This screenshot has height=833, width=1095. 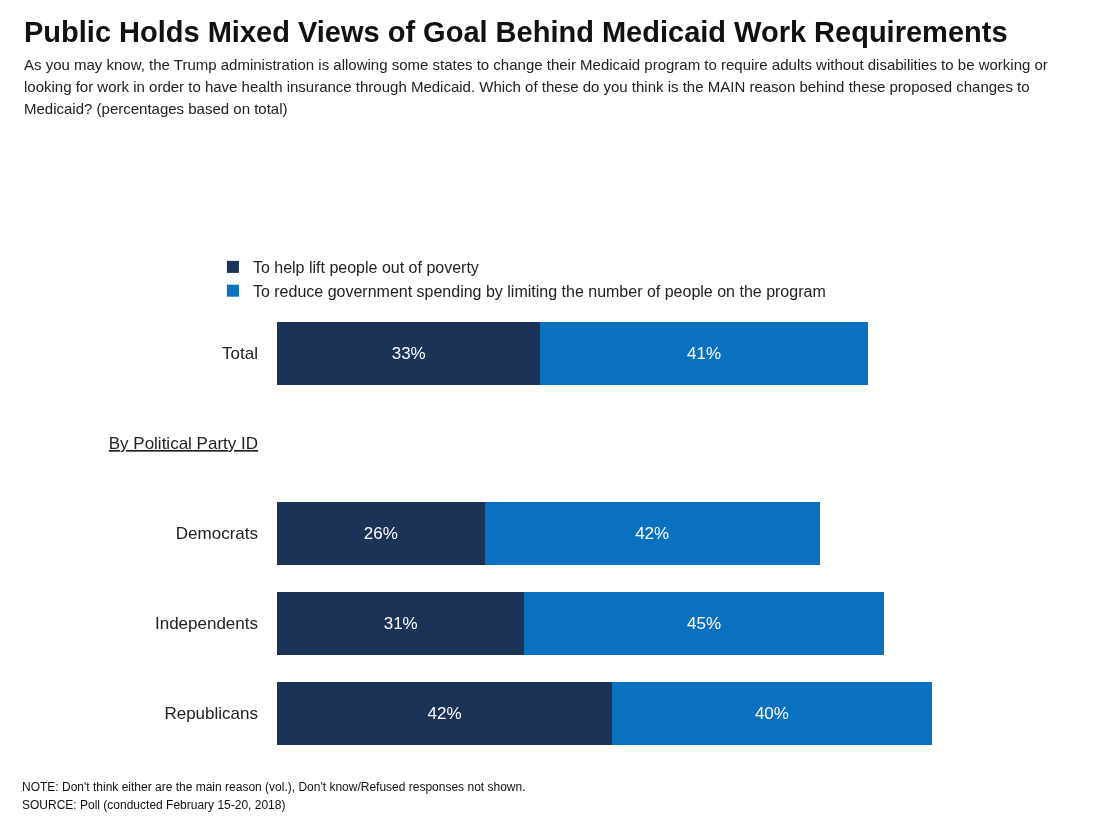 I want to click on data-label: 31%, so click(x=400, y=623).